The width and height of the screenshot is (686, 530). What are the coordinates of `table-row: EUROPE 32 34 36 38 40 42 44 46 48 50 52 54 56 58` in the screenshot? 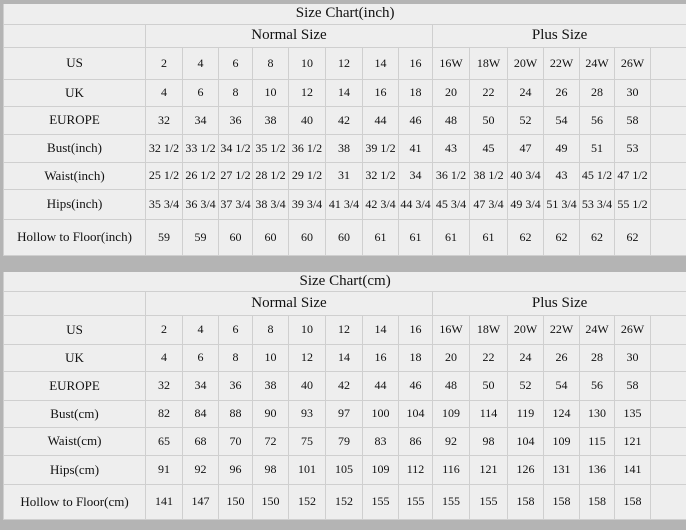 It's located at (344, 120).